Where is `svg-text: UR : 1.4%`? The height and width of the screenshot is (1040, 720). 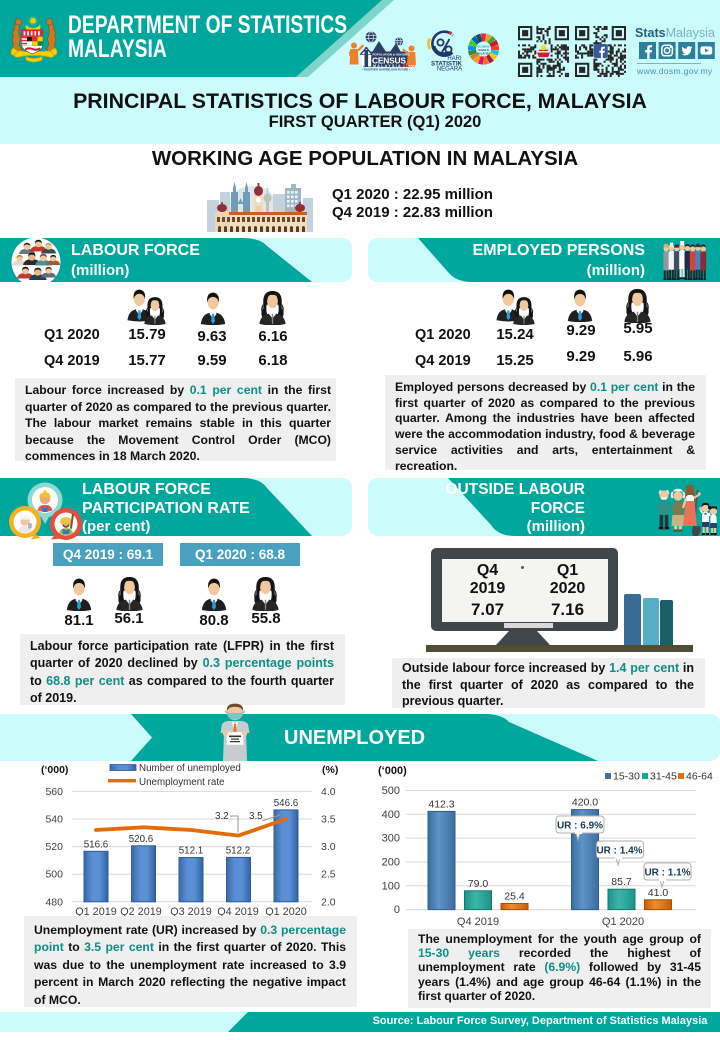
svg-text: UR : 1.4% is located at coordinates (619, 851).